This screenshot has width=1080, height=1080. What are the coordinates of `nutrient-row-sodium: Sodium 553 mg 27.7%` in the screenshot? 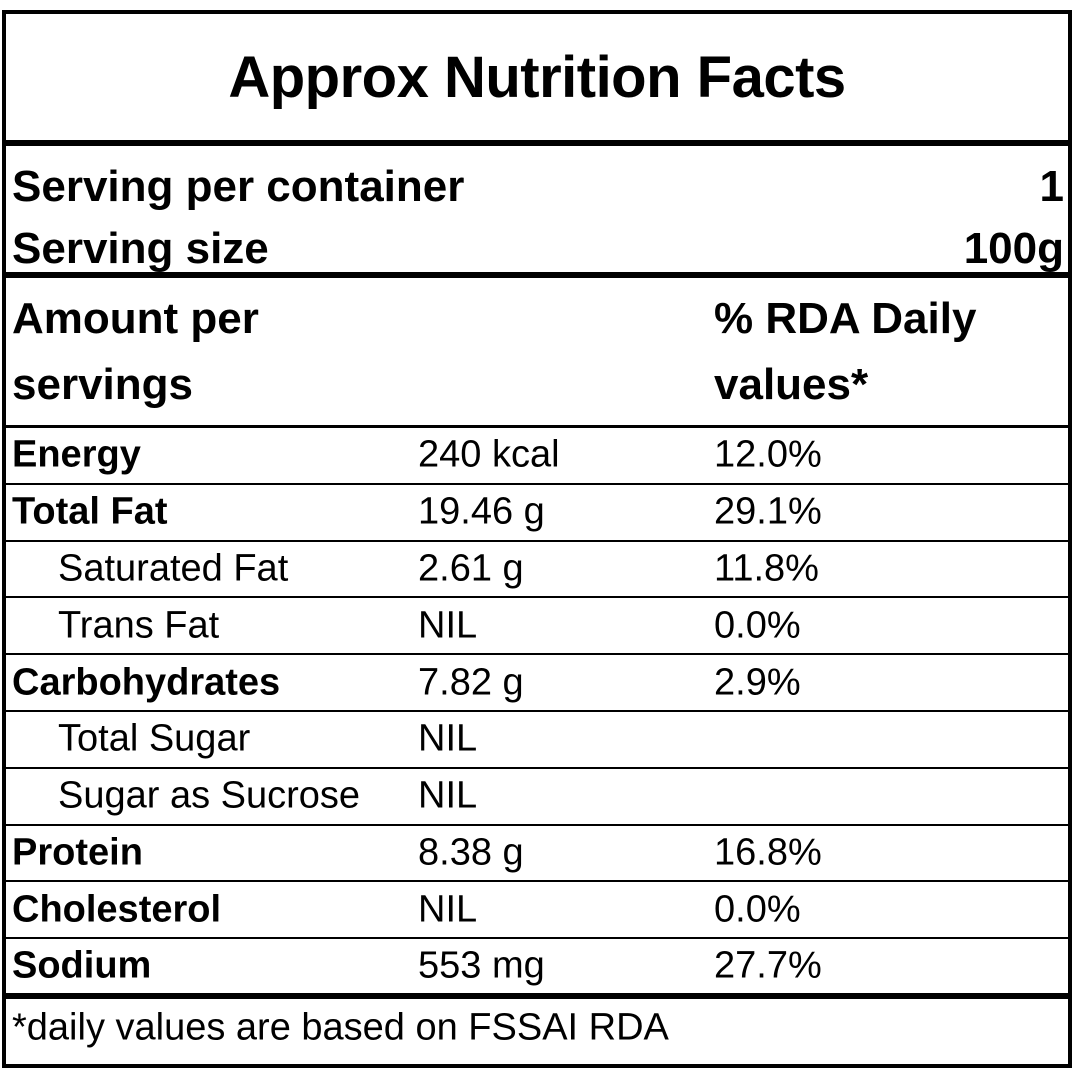 It's located at (537, 969).